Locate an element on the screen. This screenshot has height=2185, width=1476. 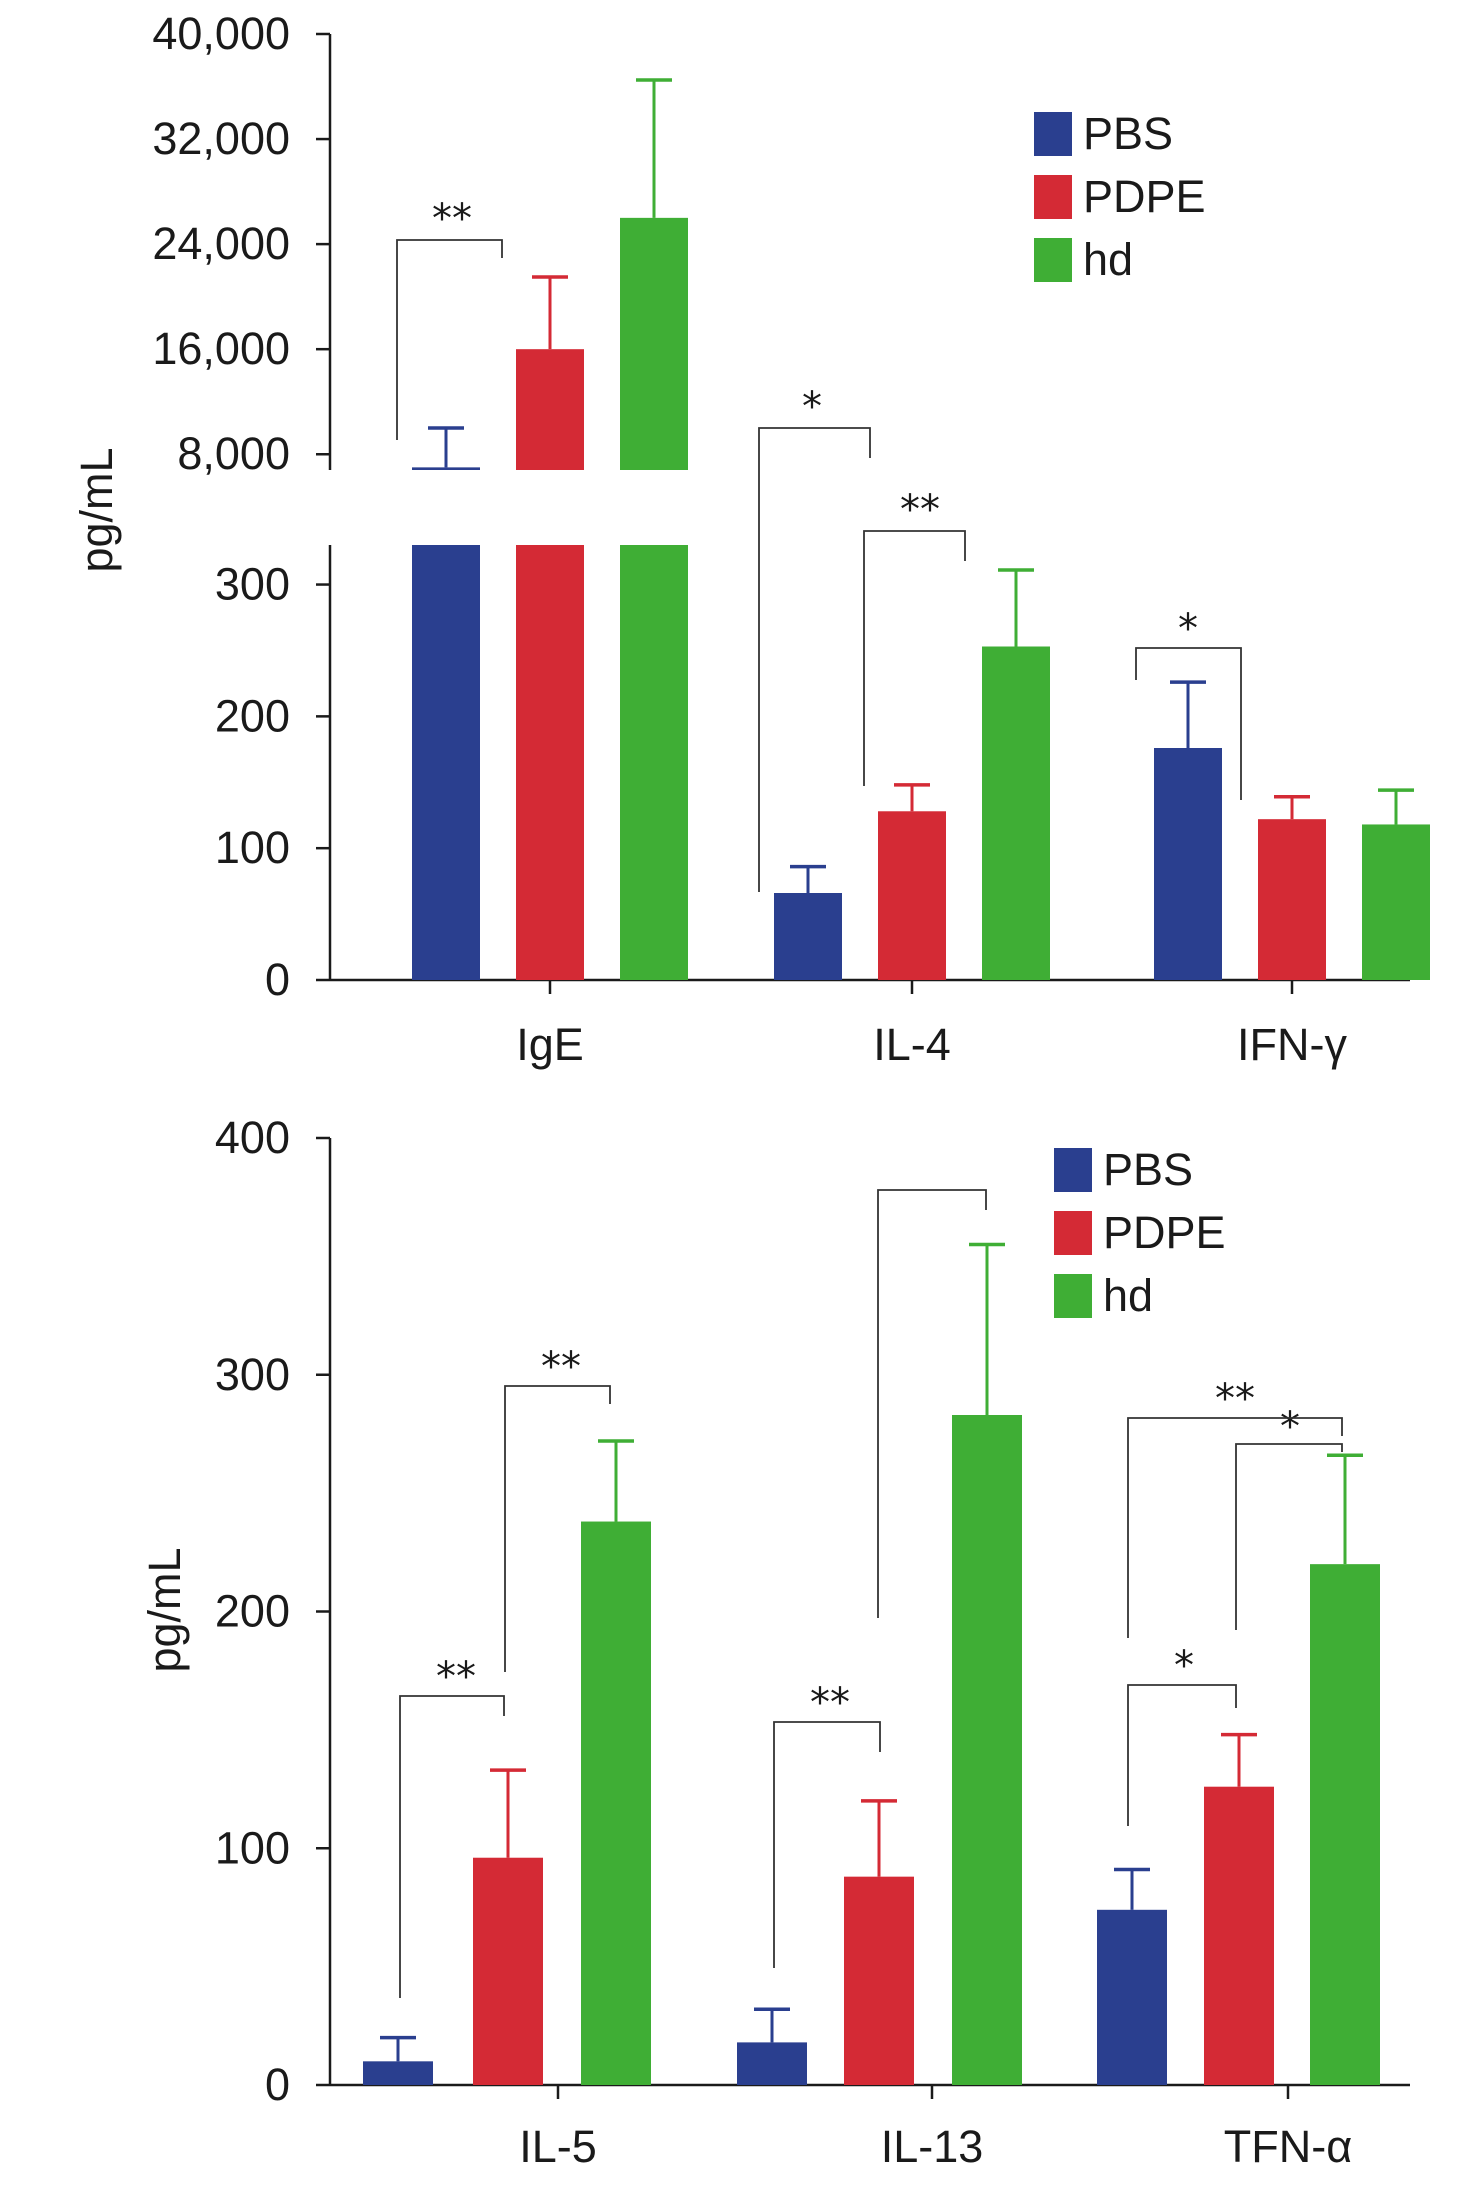
x-tick-label-il-5: IL-5 is located at coordinates (558, 2146).